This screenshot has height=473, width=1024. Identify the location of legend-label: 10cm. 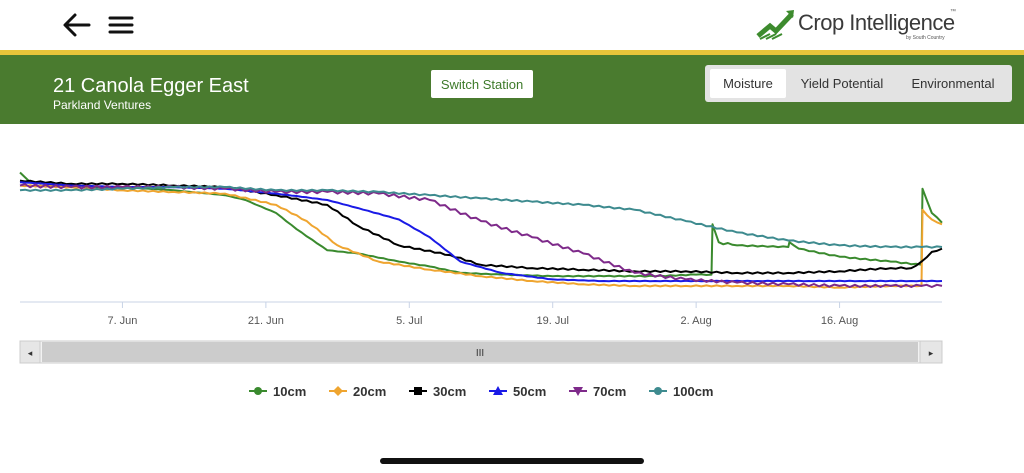
(290, 391).